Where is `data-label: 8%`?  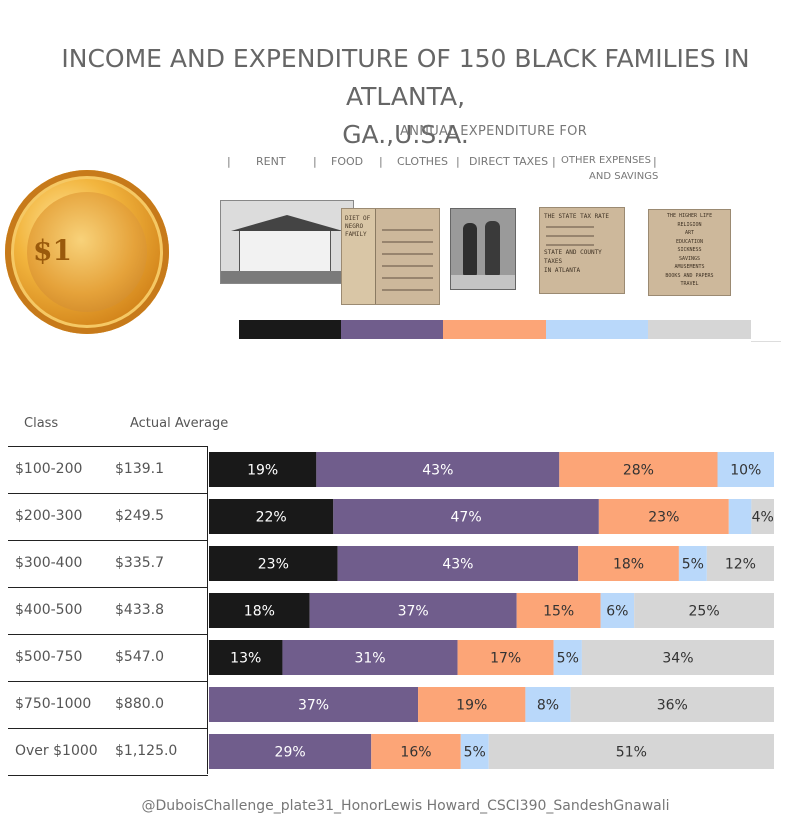
data-label: 8% is located at coordinates (548, 706).